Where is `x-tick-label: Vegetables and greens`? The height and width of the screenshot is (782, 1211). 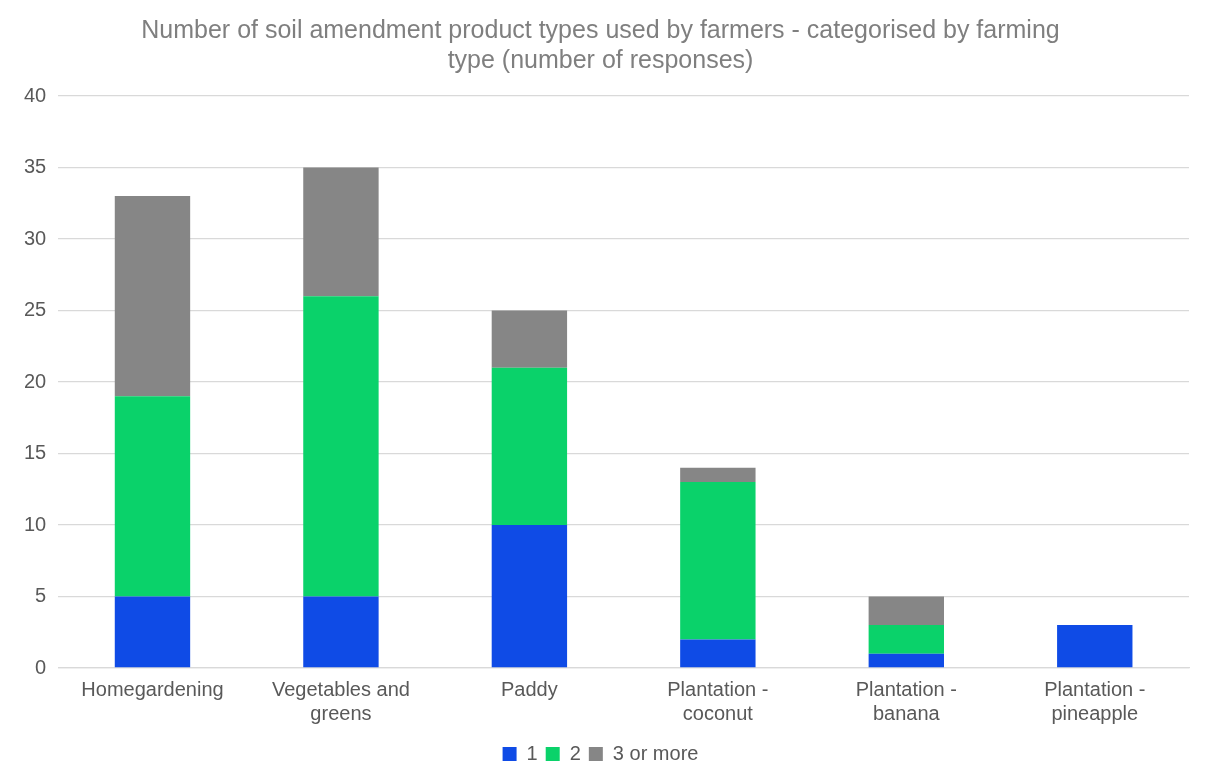 x-tick-label: Vegetables and greens is located at coordinates (340, 700).